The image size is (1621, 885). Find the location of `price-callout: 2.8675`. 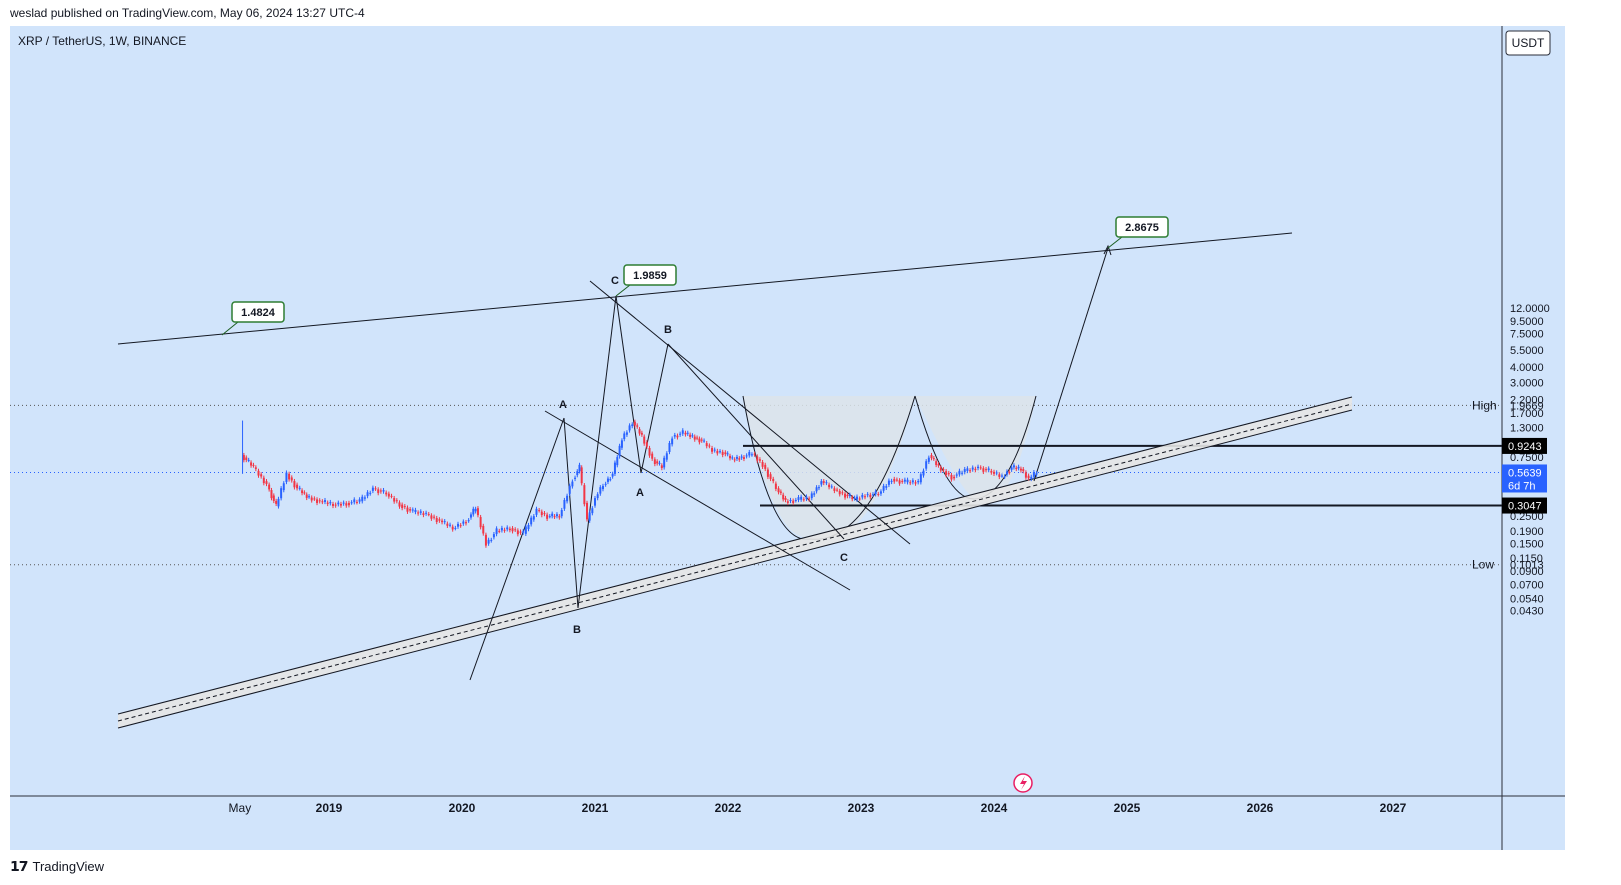

price-callout: 2.8675 is located at coordinates (1138, 232).